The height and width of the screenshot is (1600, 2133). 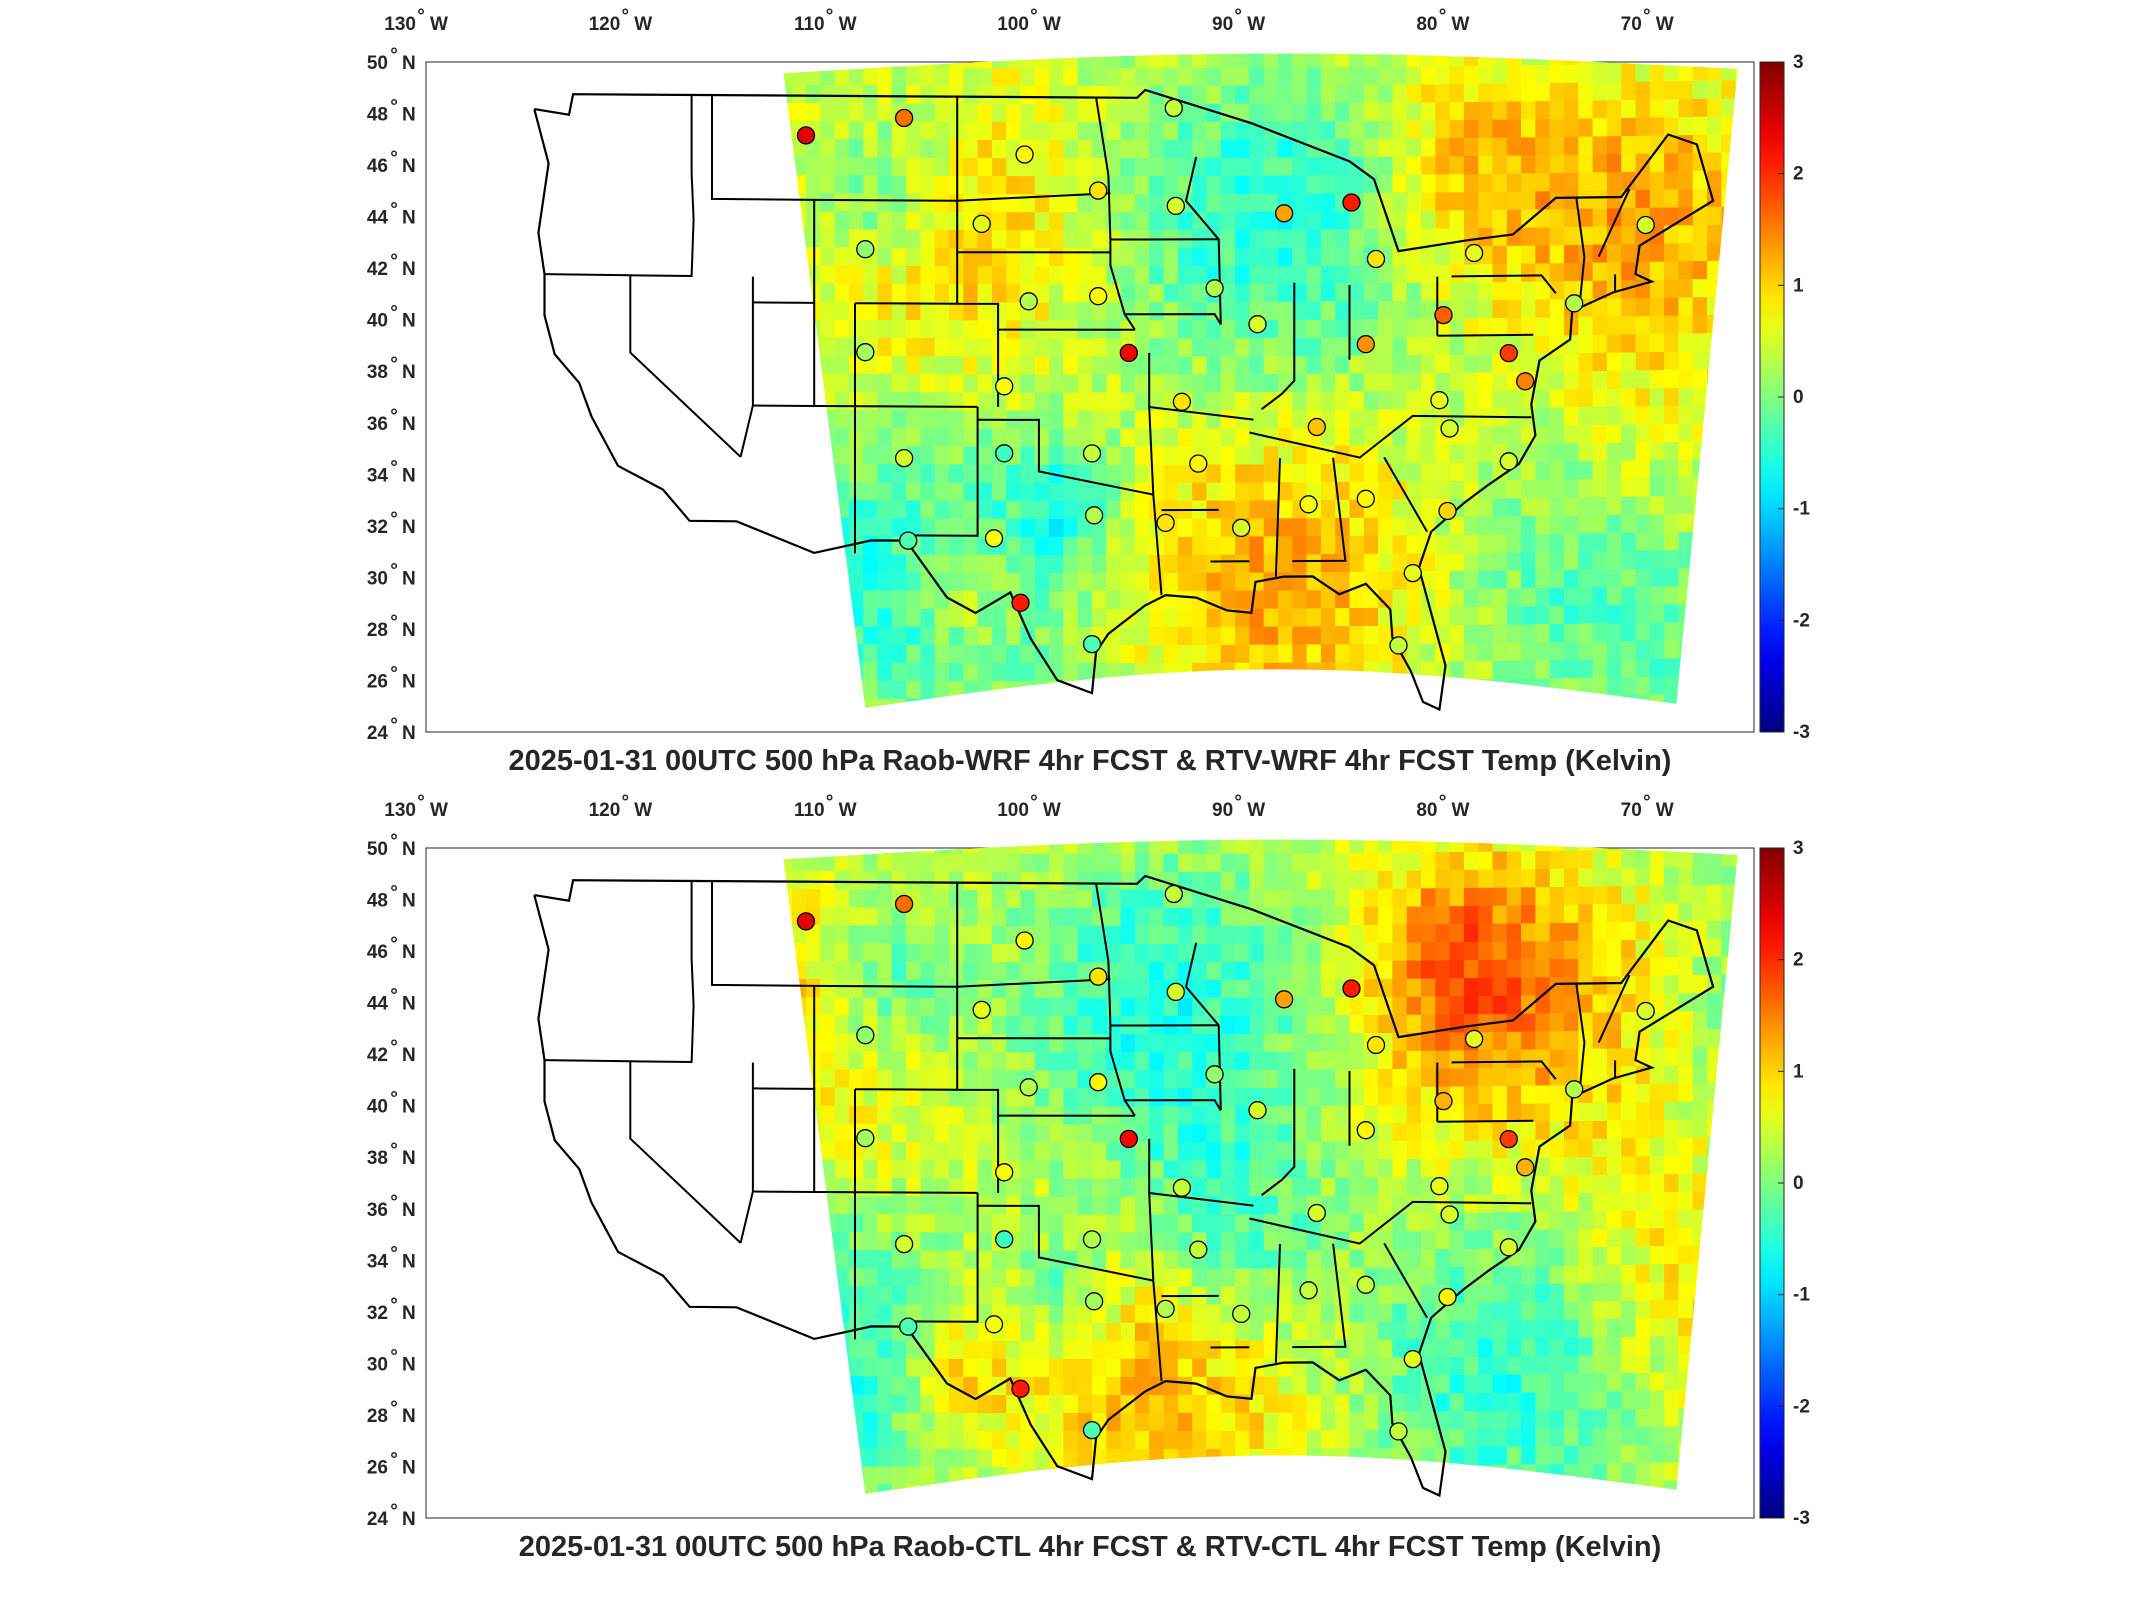 I want to click on lon-tick-label: 100 ° W, so click(x=1029, y=806).